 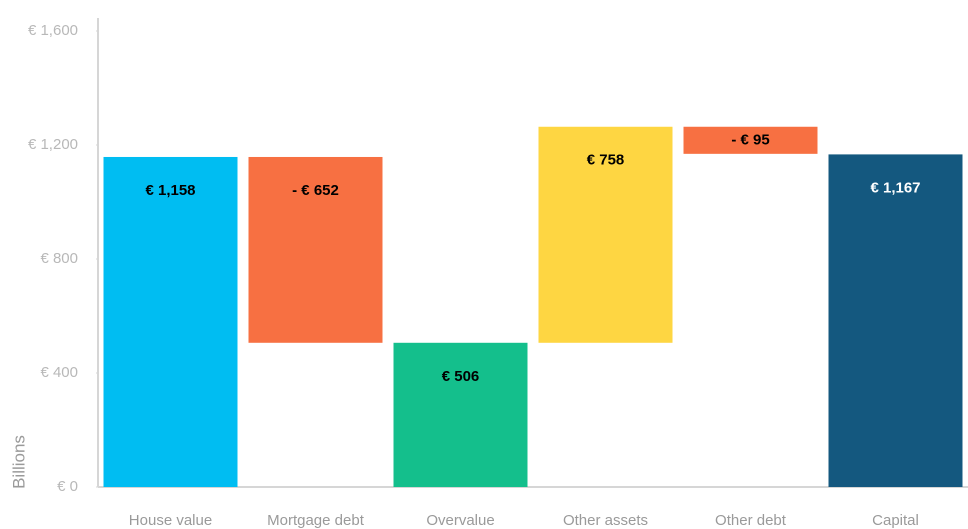 I want to click on y-axis-label: Billions, so click(x=18, y=462).